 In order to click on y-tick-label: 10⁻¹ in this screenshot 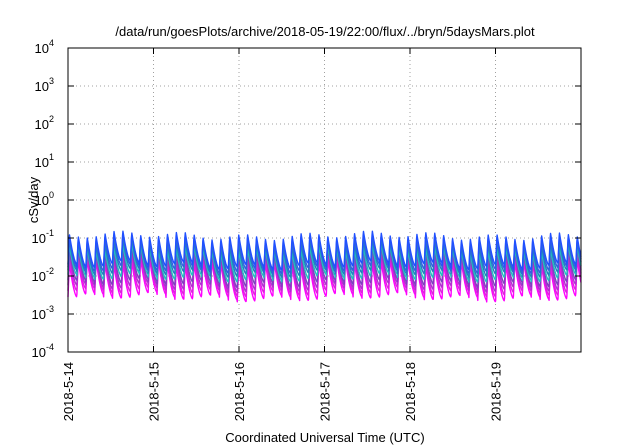, I will do `click(43, 237)`.